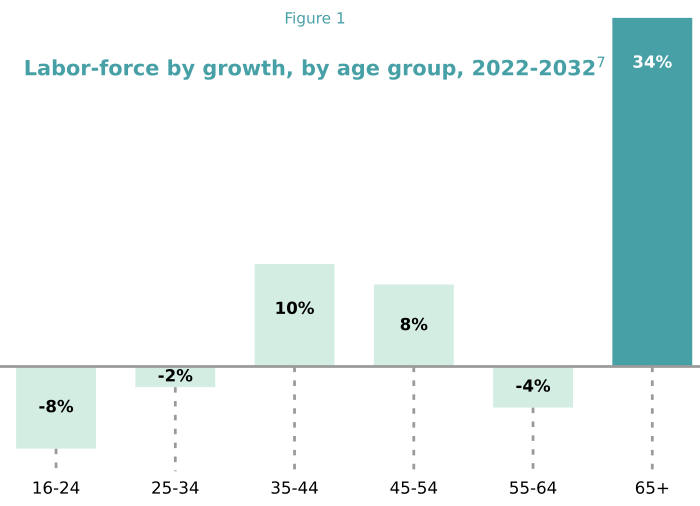 This screenshot has height=506, width=700. I want to click on x-tick-label: 55-64, so click(533, 487).